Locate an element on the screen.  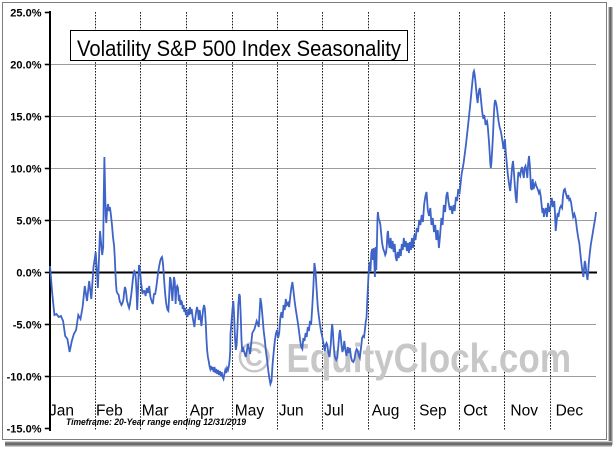
svg-text: 5.0% is located at coordinates (28, 221).